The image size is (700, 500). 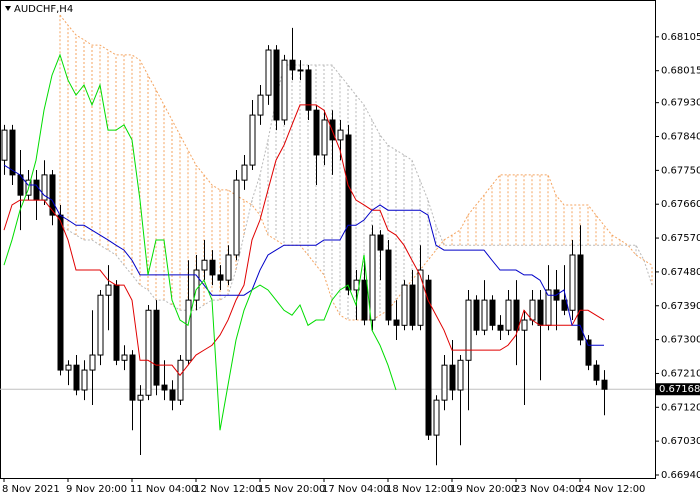 I want to click on x-tick-label: 8 Nov 2021, so click(x=31, y=489).